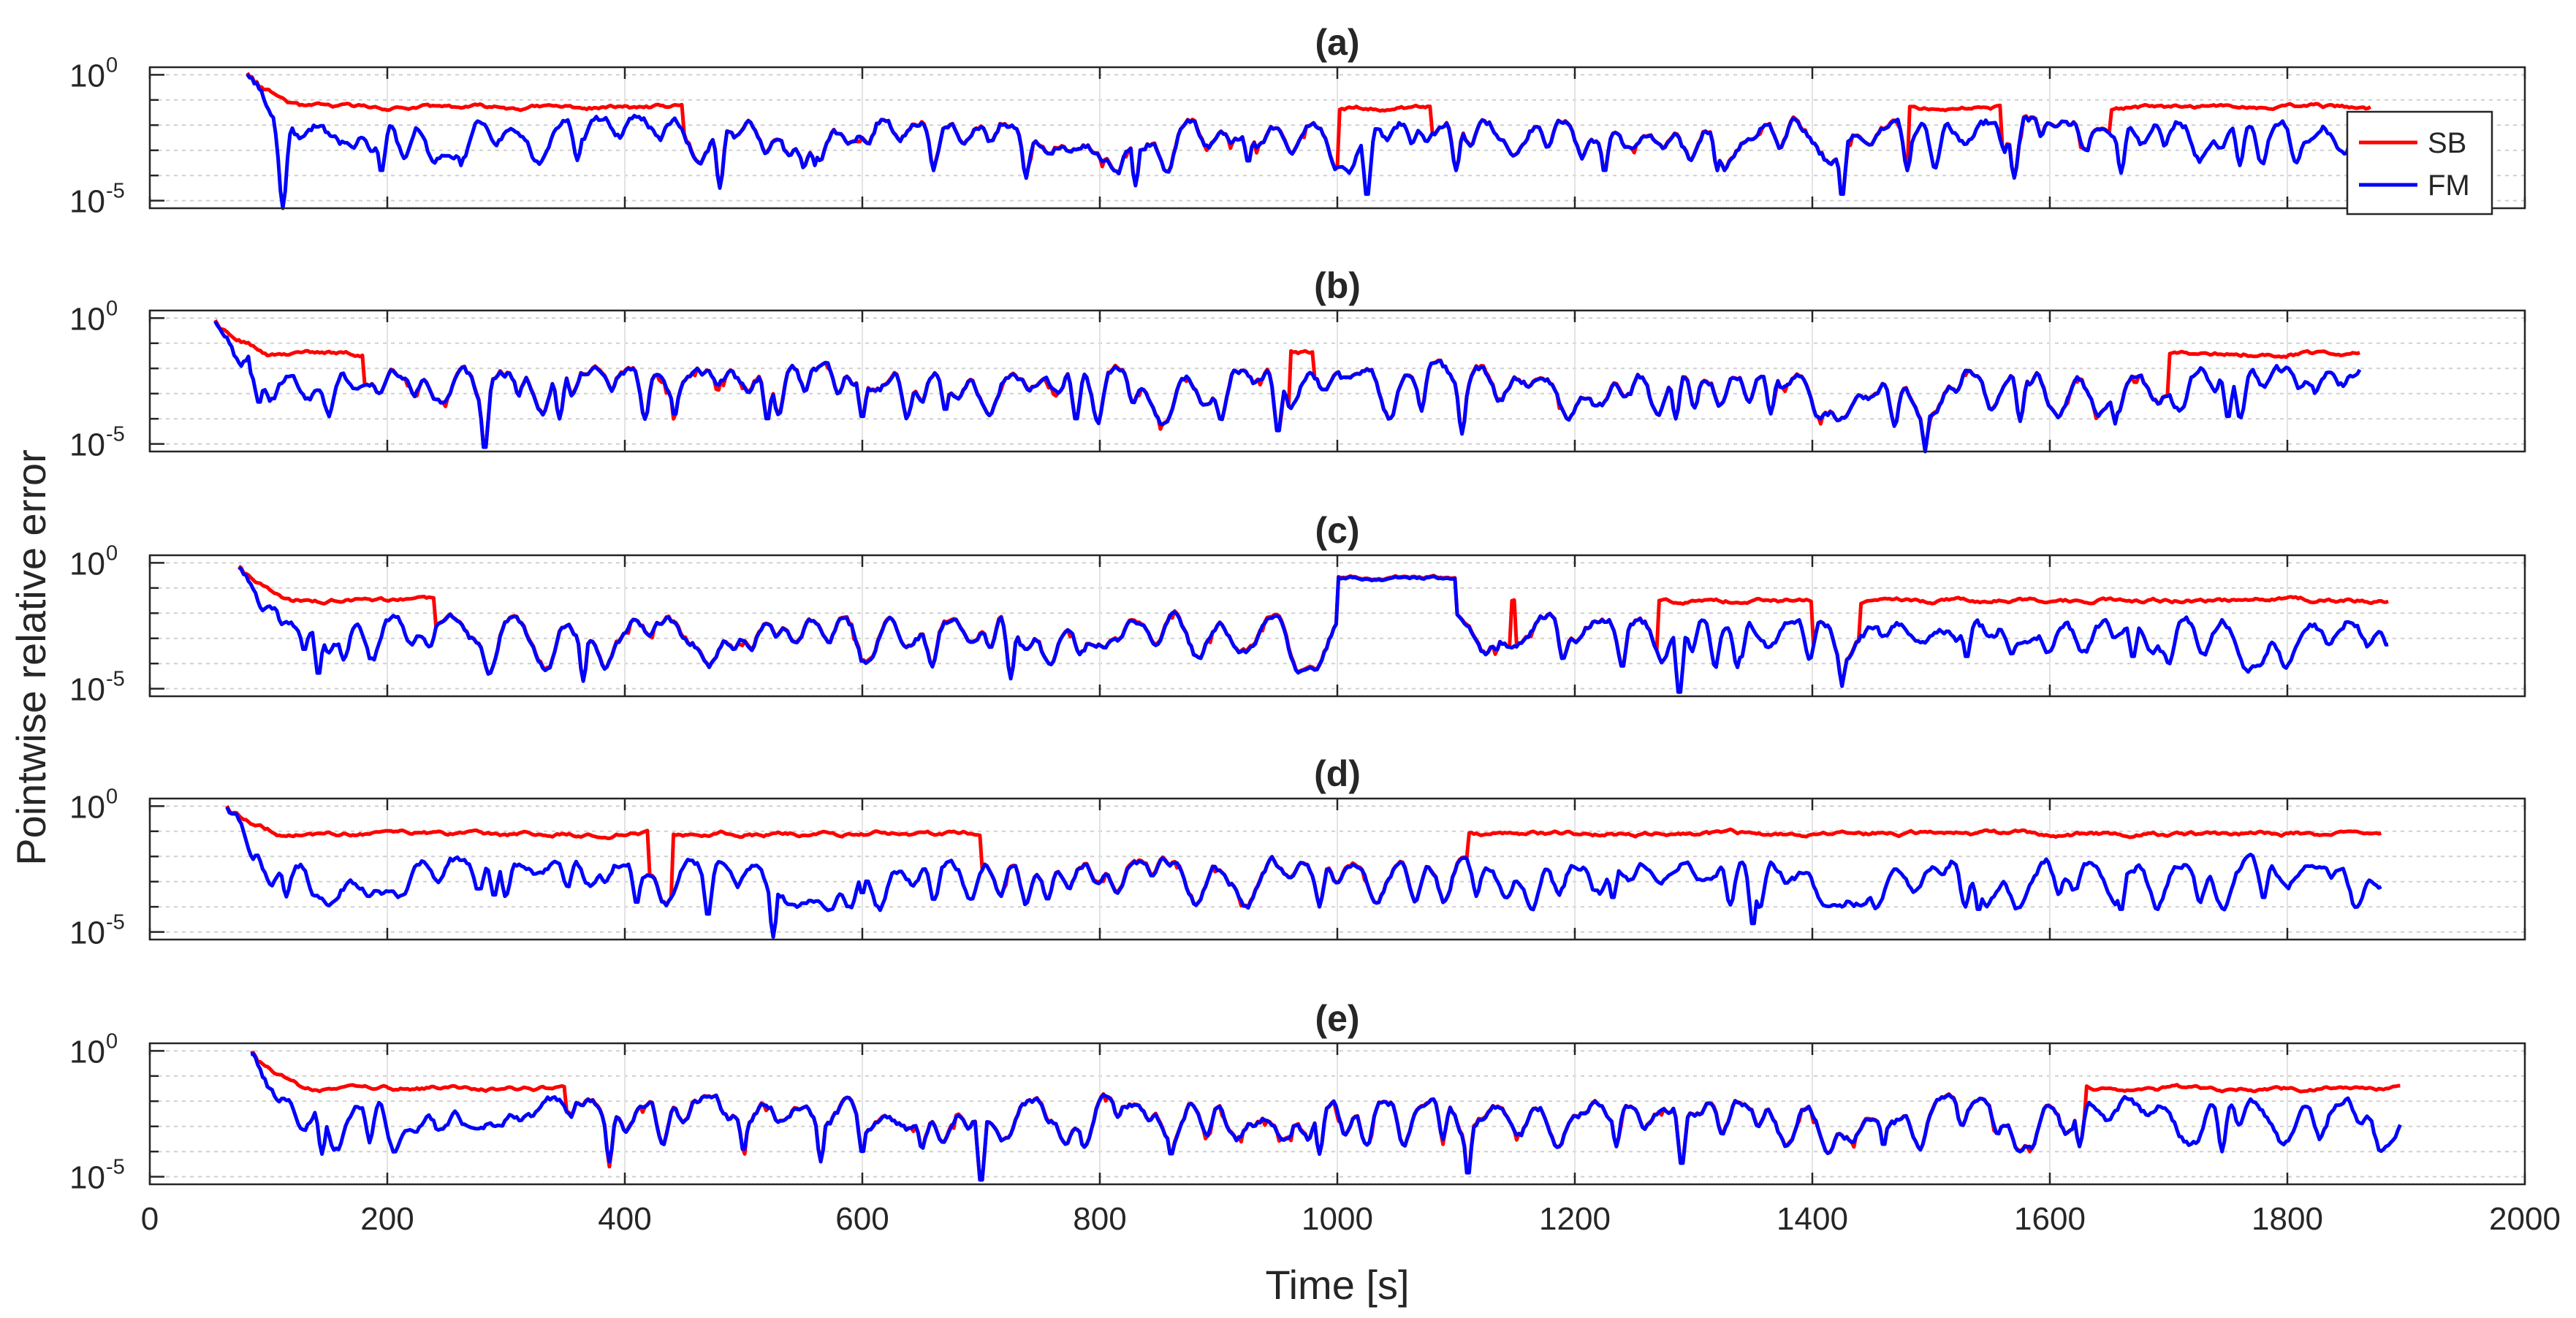  I want to click on panel-title: (d), so click(1337, 773).